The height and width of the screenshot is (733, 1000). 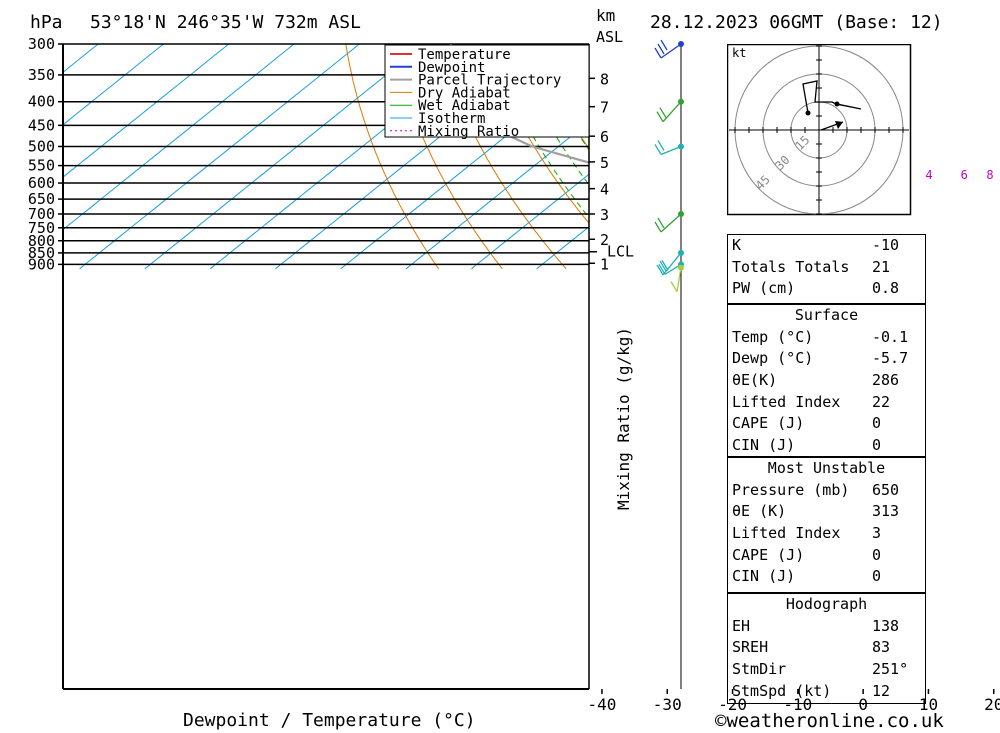 I want to click on y-tick-label: 650, so click(x=41, y=199).